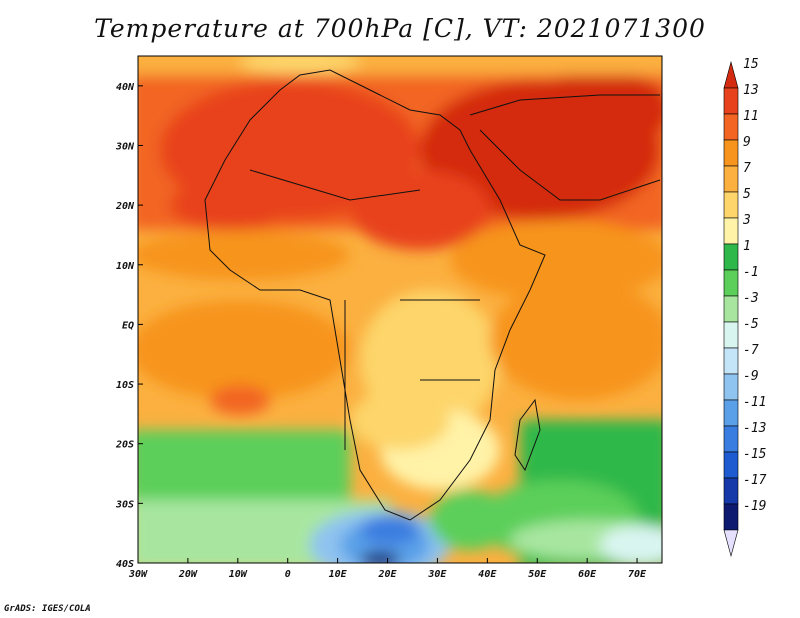  What do you see at coordinates (125, 266) in the screenshot?
I see `lat-tick-label: 10N` at bounding box center [125, 266].